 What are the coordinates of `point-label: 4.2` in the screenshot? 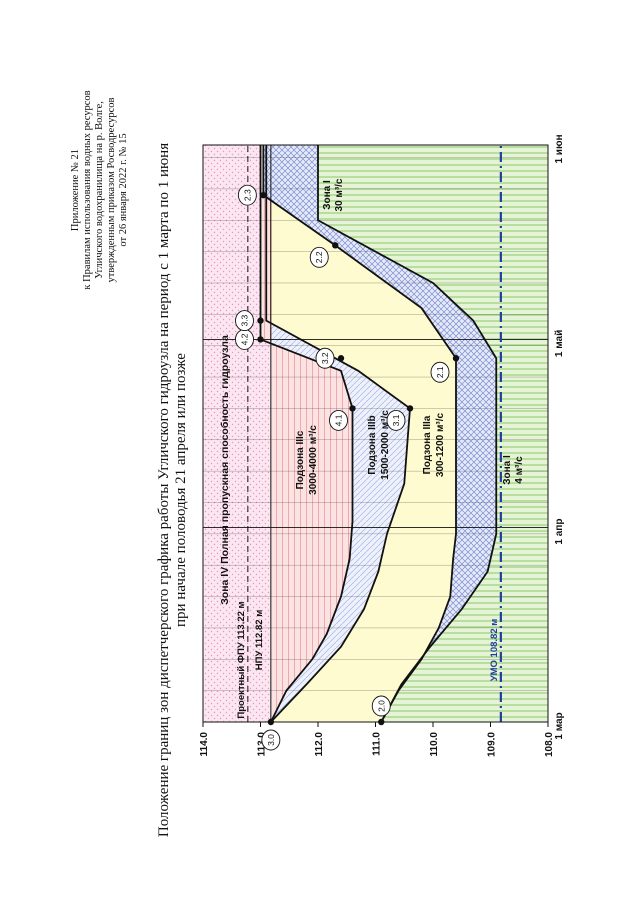 It's located at (245, 339).